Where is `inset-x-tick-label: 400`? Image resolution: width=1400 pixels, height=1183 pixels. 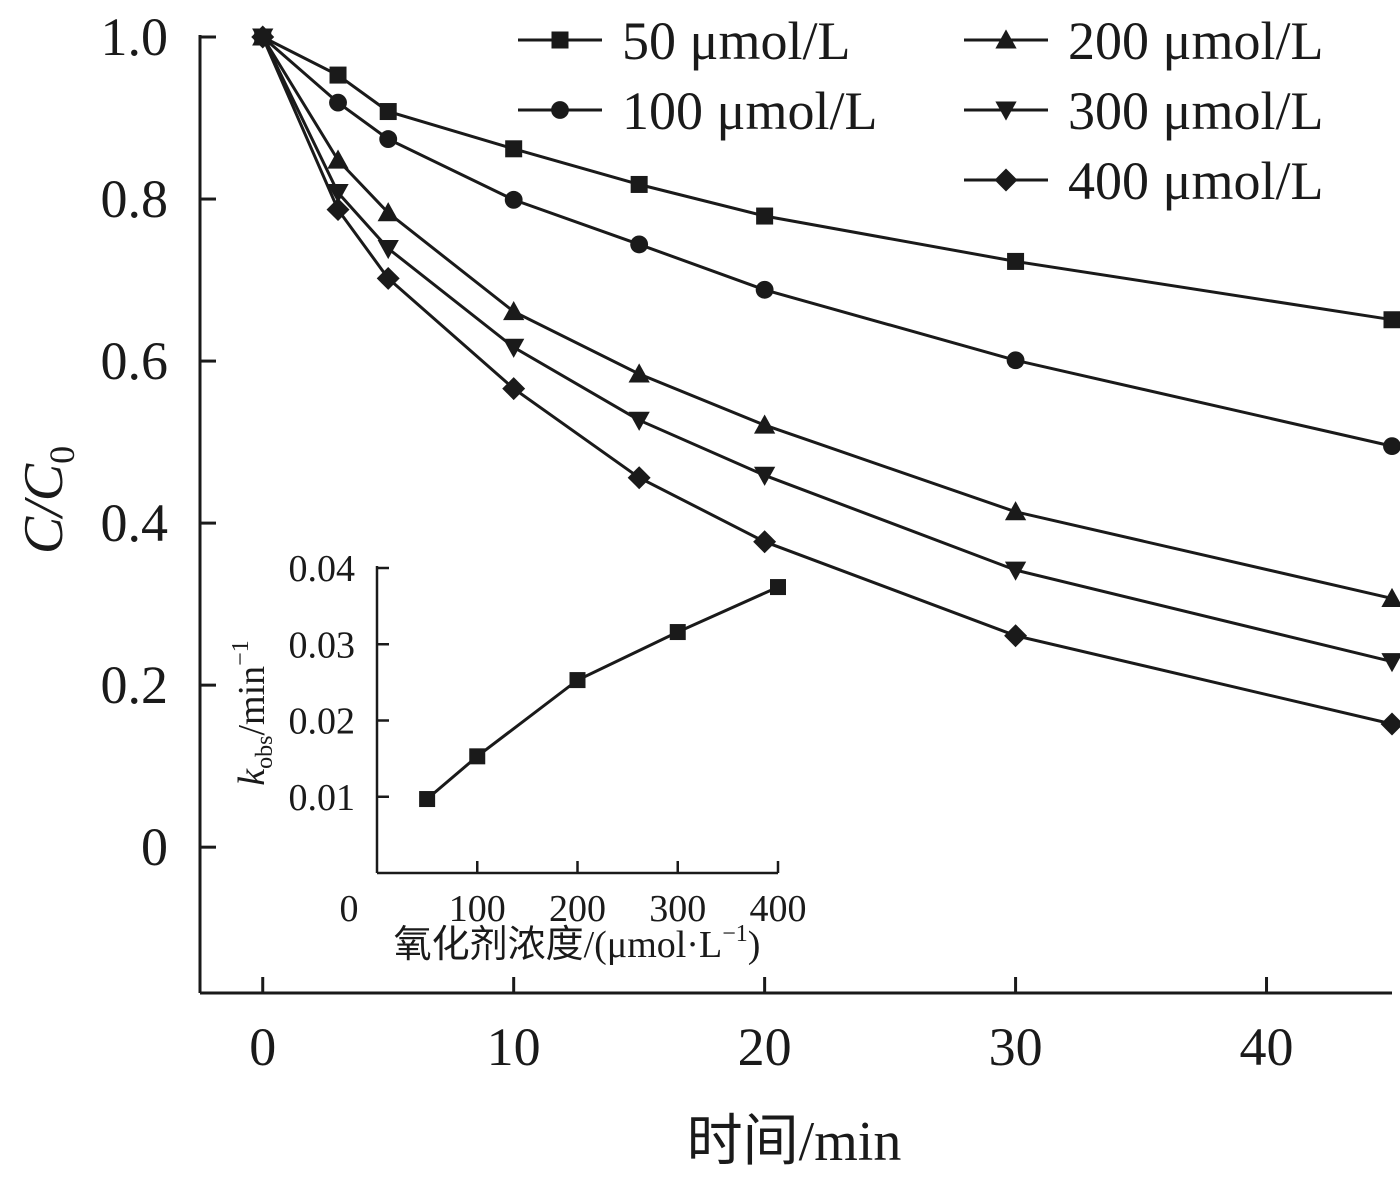
inset-x-tick-label: 400 is located at coordinates (778, 909).